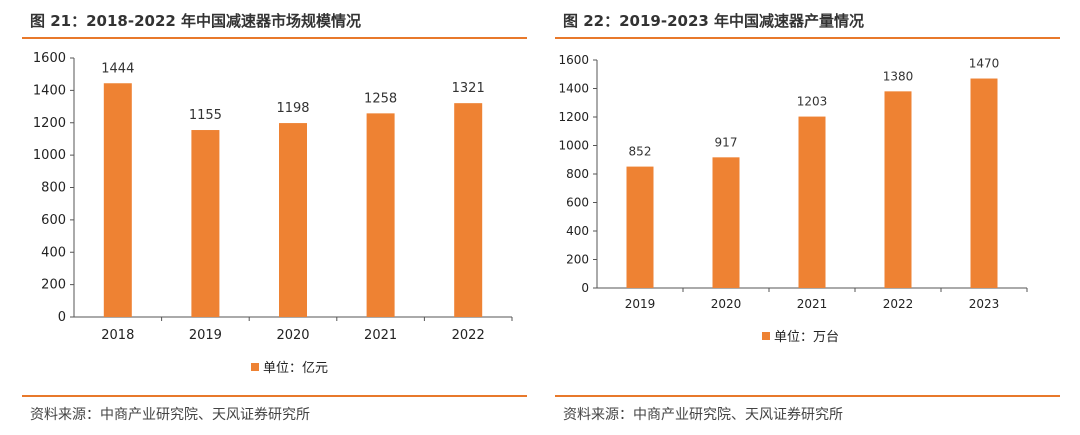 This screenshot has height=435, width=1080. Describe the element at coordinates (812, 102) in the screenshot. I see `data-label: 1203` at that location.